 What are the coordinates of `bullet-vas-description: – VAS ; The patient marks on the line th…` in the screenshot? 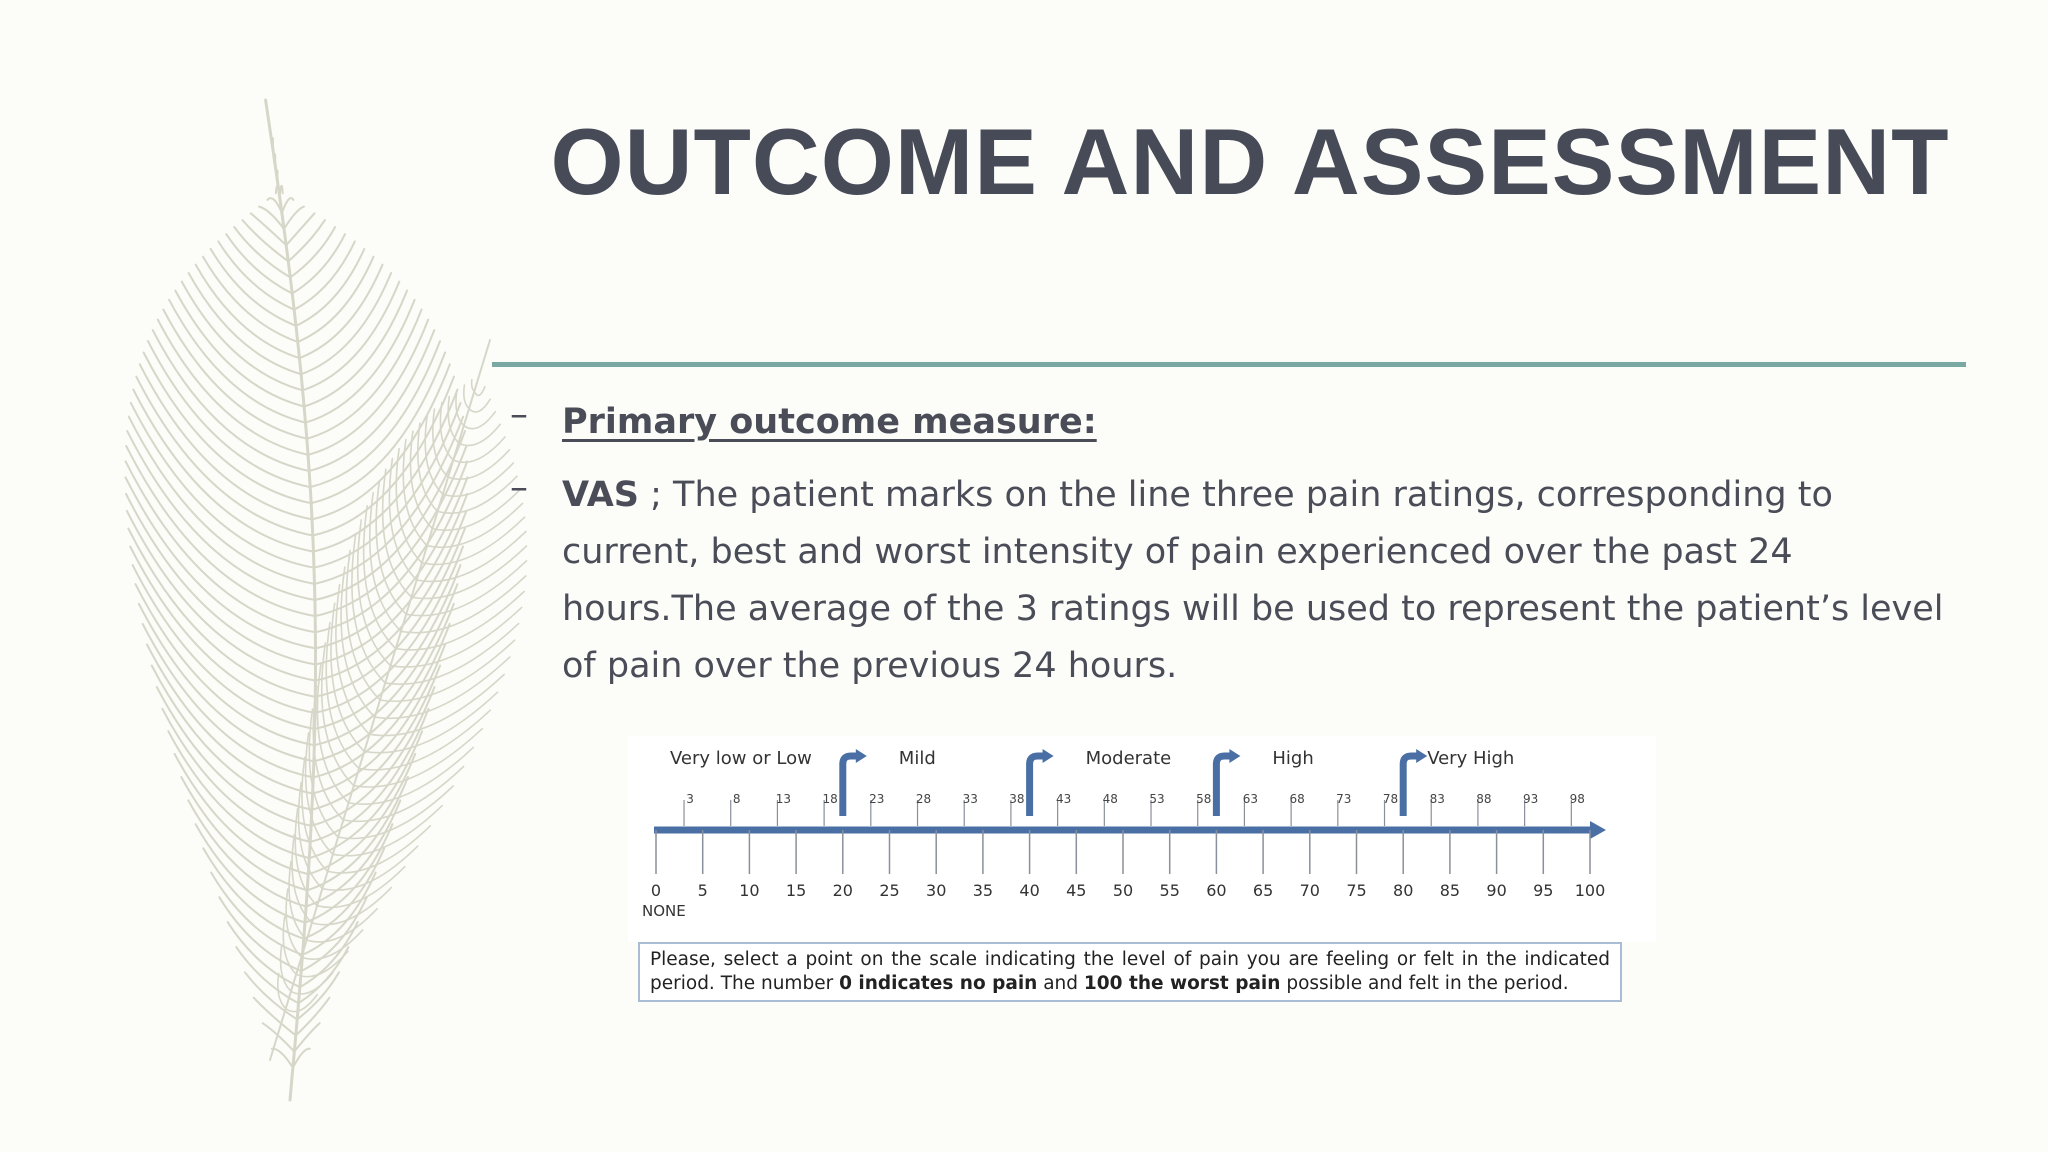 It's located at (1235, 581).